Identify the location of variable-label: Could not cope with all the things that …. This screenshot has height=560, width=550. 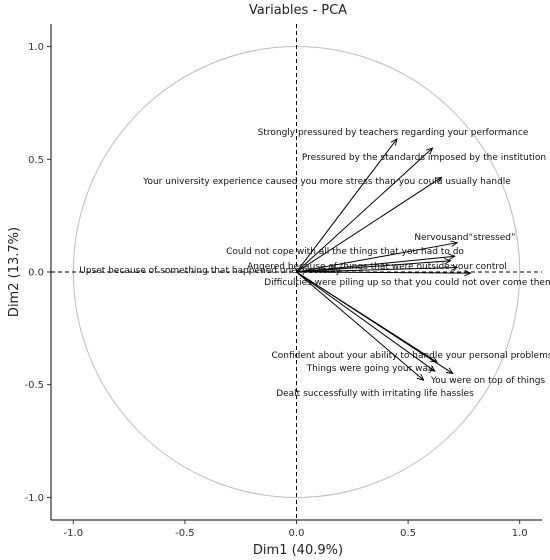
(345, 252).